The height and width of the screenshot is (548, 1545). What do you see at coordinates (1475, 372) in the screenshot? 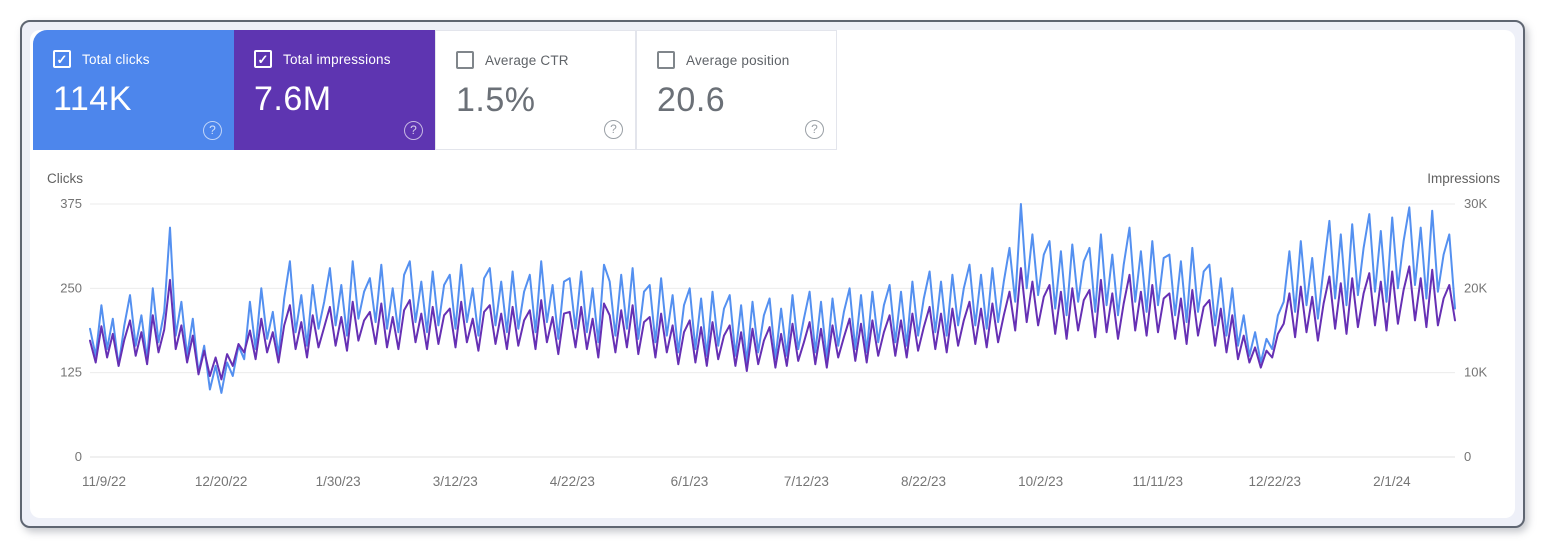
I see `y-right-tick: 10K` at bounding box center [1475, 372].